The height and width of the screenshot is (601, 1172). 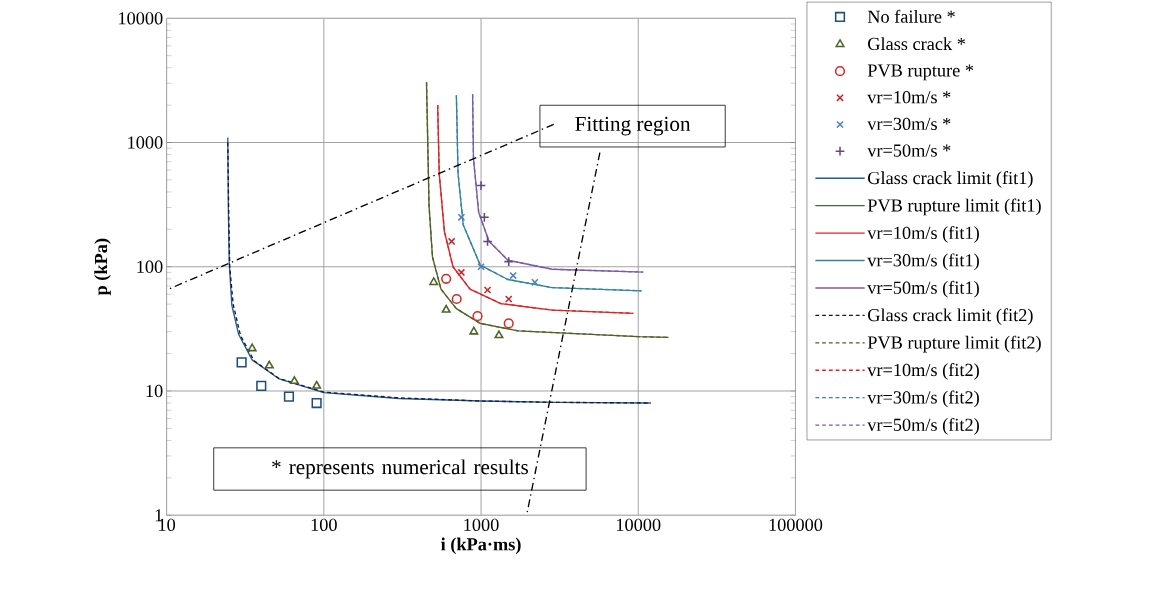 What do you see at coordinates (920, 72) in the screenshot?
I see `legend-label: PVB rupture *` at bounding box center [920, 72].